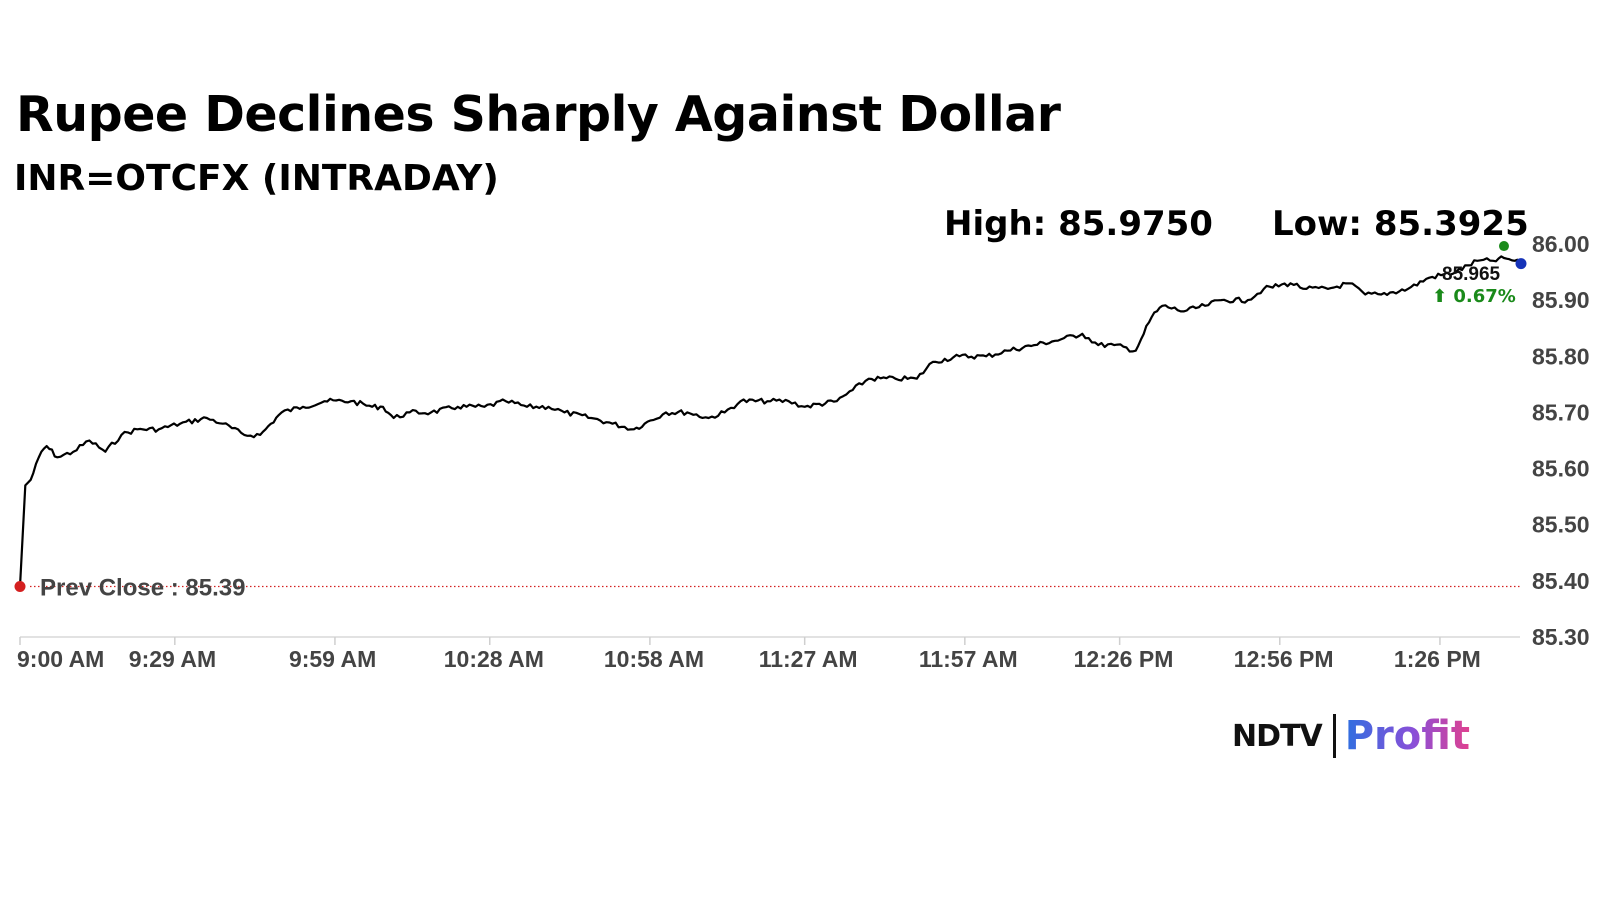 This screenshot has width=1600, height=900. I want to click on high-marker, so click(1503, 246).